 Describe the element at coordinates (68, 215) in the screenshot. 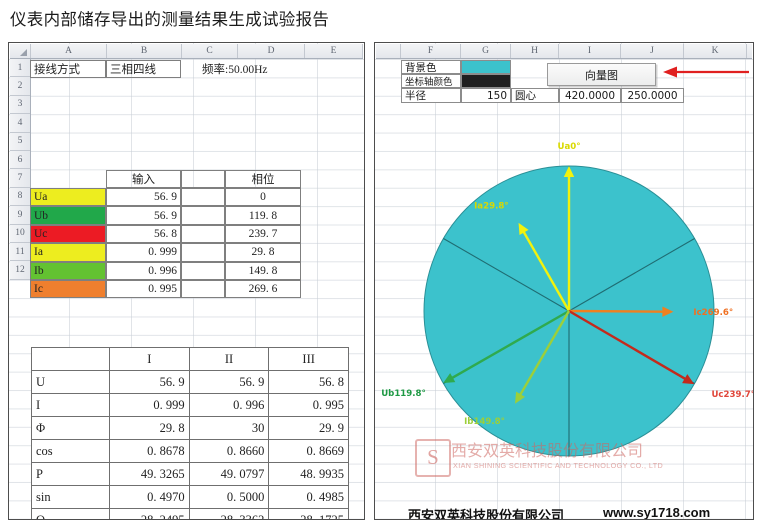

I see `cell-name-ub: Ub` at that location.